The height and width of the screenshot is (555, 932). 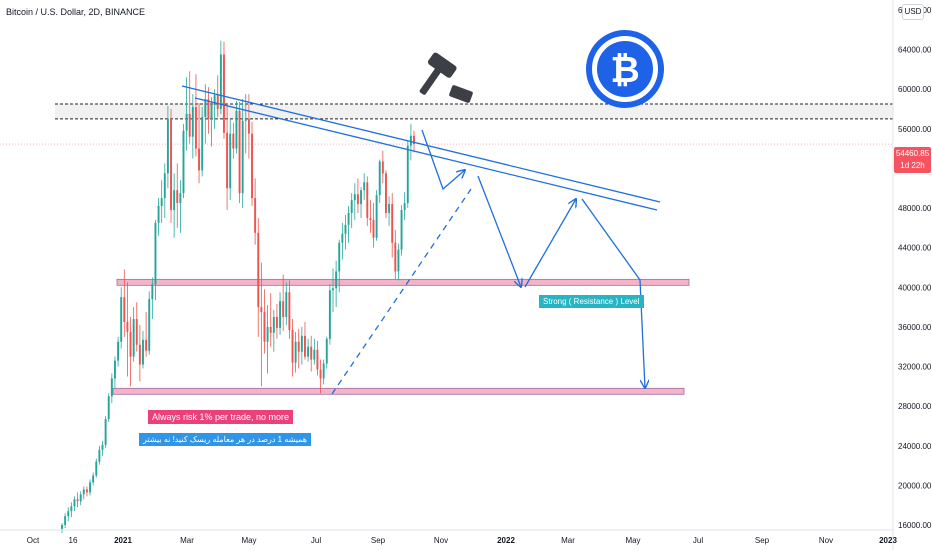 I want to click on y-tick-label: 28000.00, so click(x=915, y=406).